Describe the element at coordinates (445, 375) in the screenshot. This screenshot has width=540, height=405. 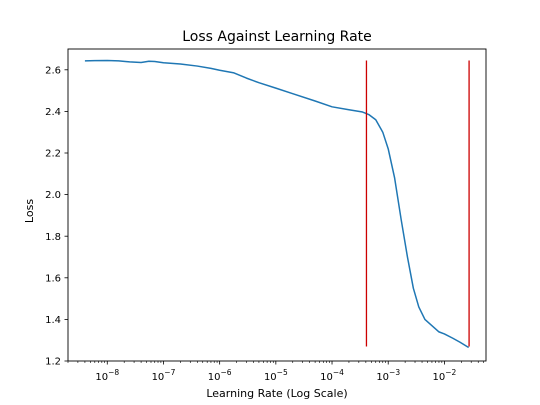
I see `x-tick-label: 10⁻²` at that location.